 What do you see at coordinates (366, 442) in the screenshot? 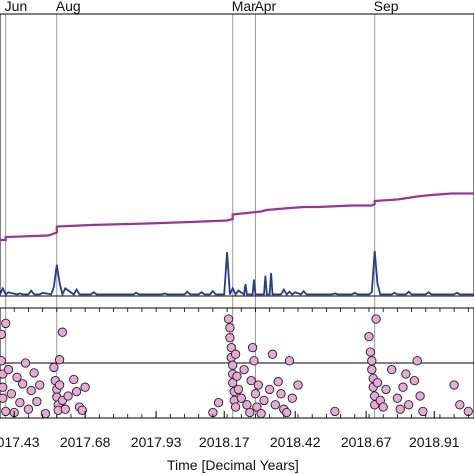
I see `x-tick-label: 2018.67` at bounding box center [366, 442].